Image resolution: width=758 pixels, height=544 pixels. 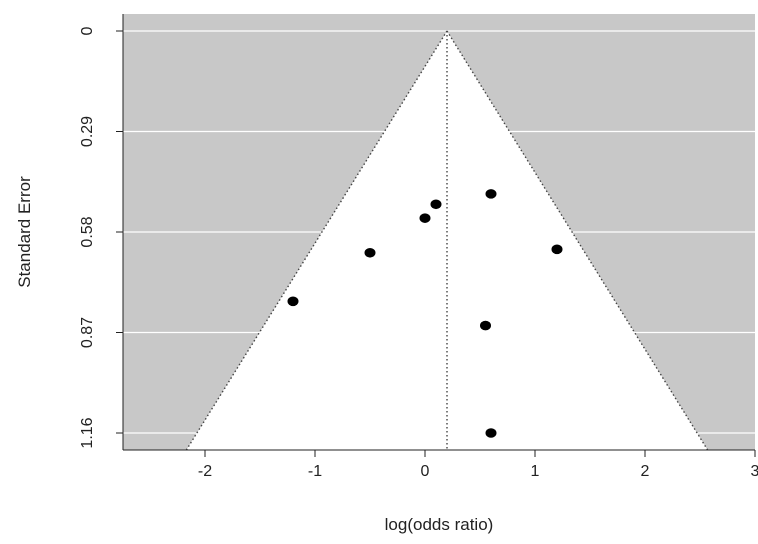 What do you see at coordinates (754, 471) in the screenshot?
I see `x-tick-label: 3` at bounding box center [754, 471].